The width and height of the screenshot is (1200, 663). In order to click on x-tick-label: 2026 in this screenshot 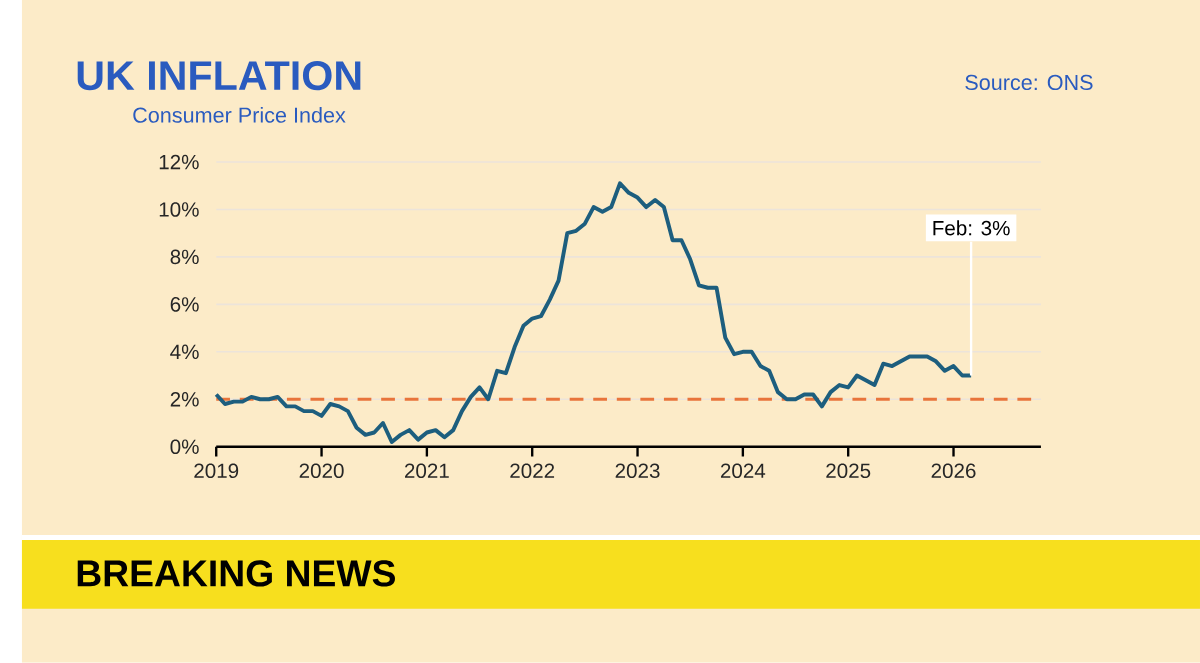, I will do `click(953, 471)`.